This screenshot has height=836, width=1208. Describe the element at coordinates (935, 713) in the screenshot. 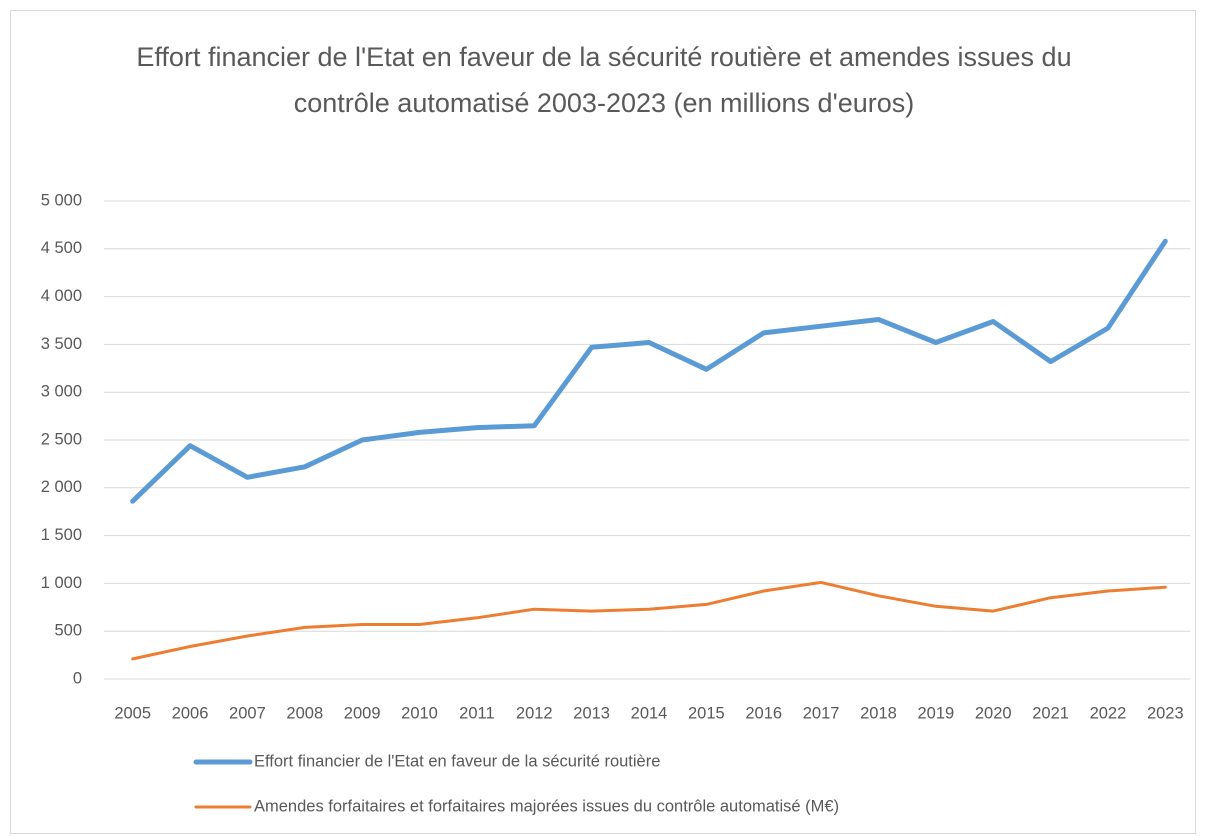

I see `x-tick-label: 2019` at that location.